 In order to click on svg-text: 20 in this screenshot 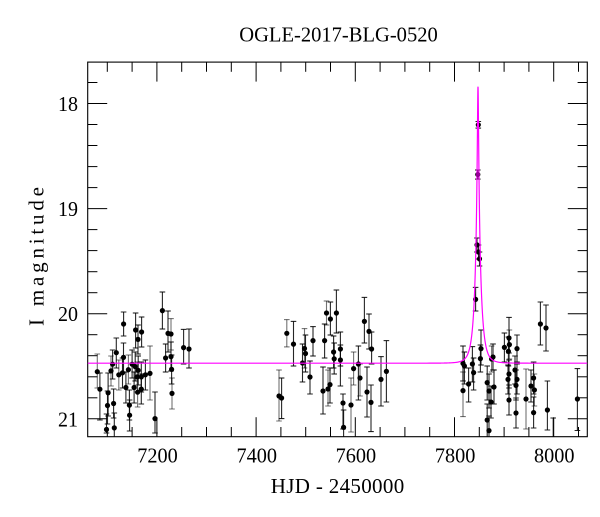, I will do `click(68, 314)`.